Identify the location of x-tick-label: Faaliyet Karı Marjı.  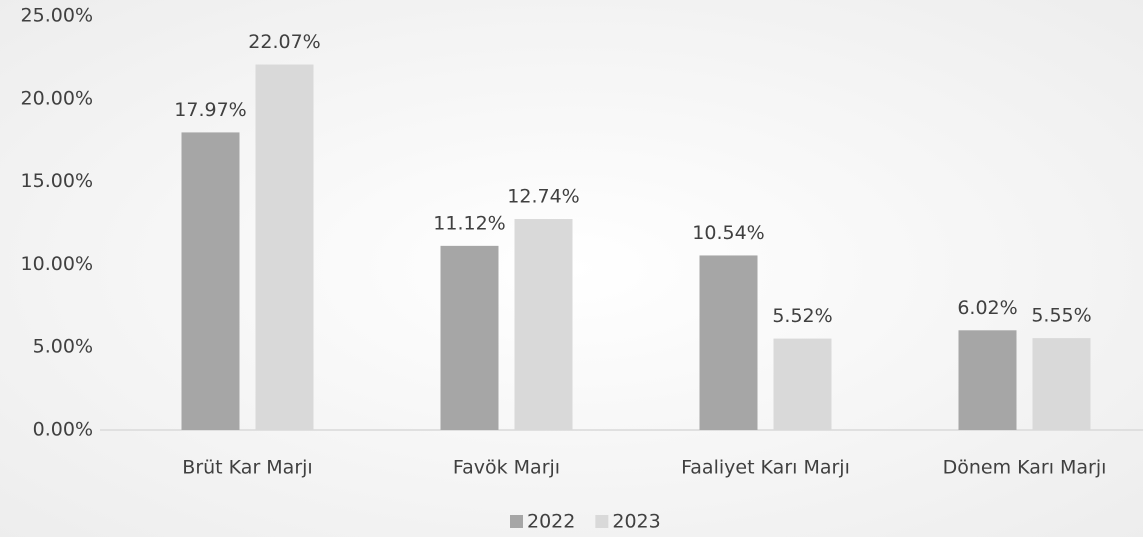
(765, 468).